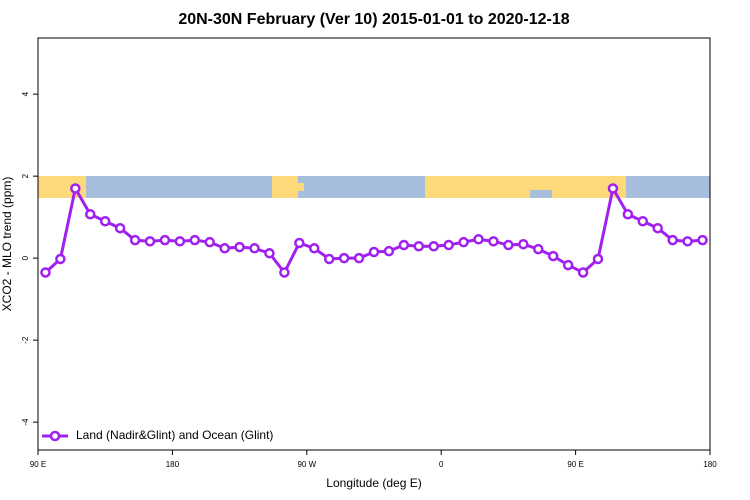 The height and width of the screenshot is (500, 750). What do you see at coordinates (174, 435) in the screenshot?
I see `legend-label: Land (Nadir&Glint) and Ocean (Glint)` at bounding box center [174, 435].